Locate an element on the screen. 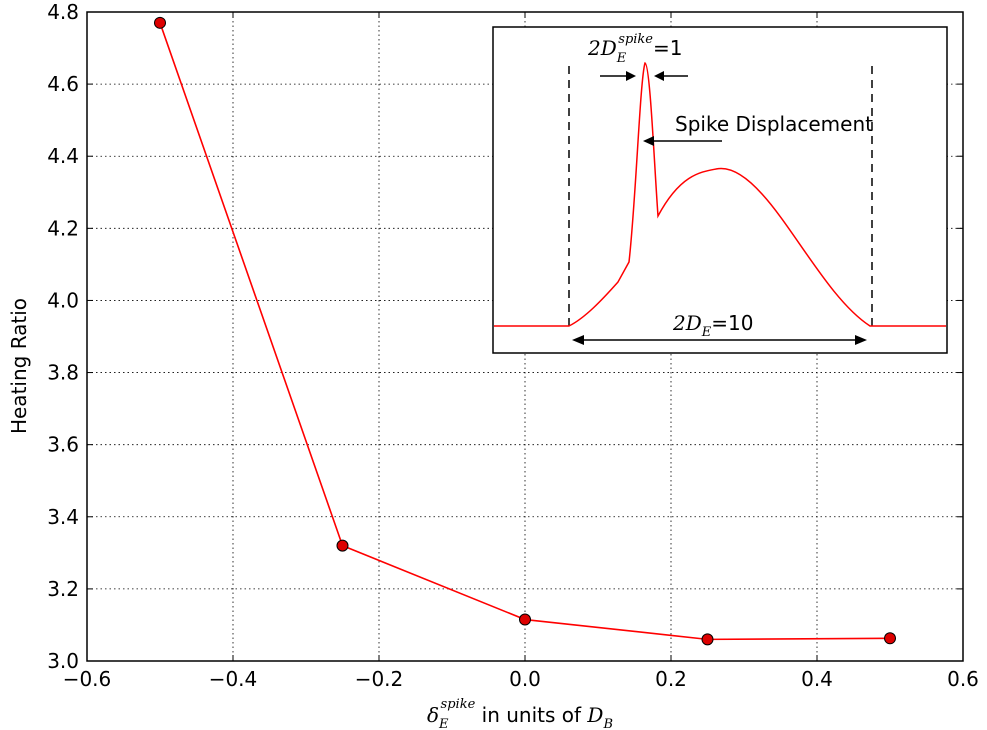  spike-displacement-annotation: Spike Displacement is located at coordinates (758, 129).